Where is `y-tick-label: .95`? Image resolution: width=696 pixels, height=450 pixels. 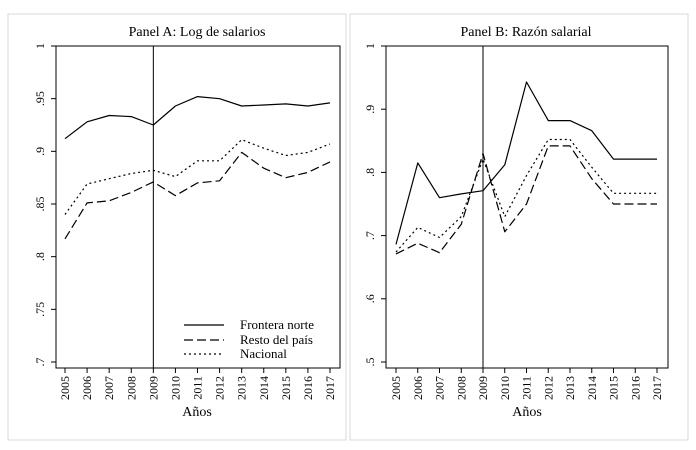
y-tick-label: .95 is located at coordinates (40, 98).